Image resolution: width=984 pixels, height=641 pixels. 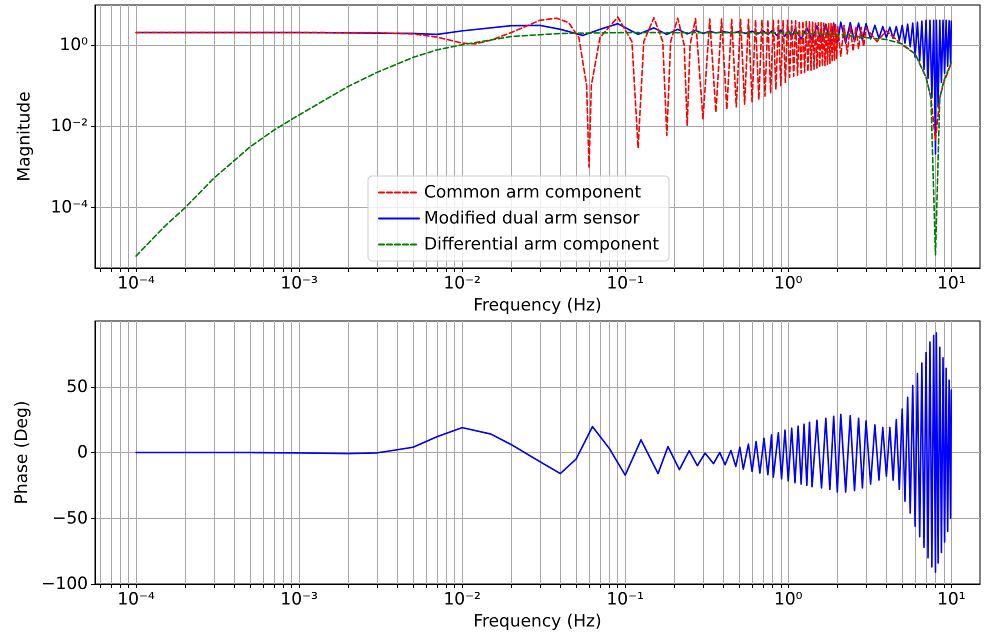 I want to click on legend-label: Differential arm component, so click(x=542, y=244).